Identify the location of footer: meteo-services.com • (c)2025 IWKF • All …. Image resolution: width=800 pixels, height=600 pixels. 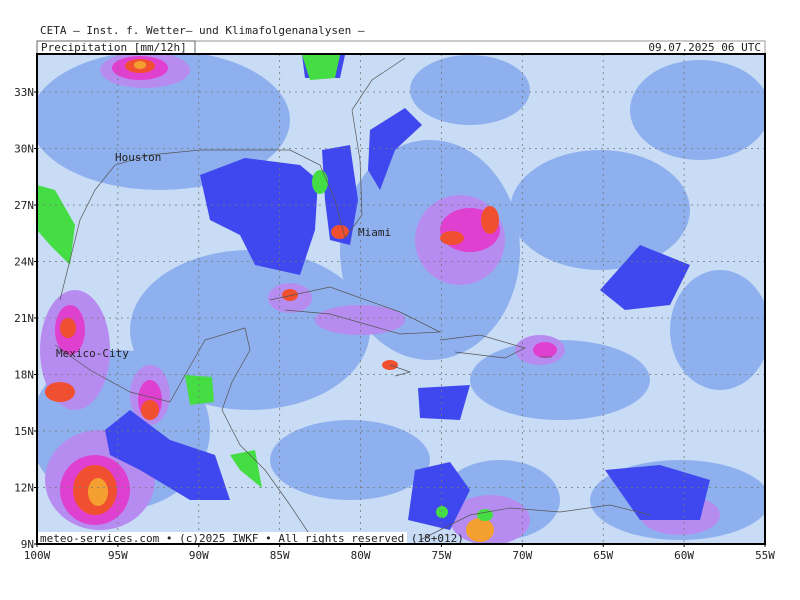
(252, 538).